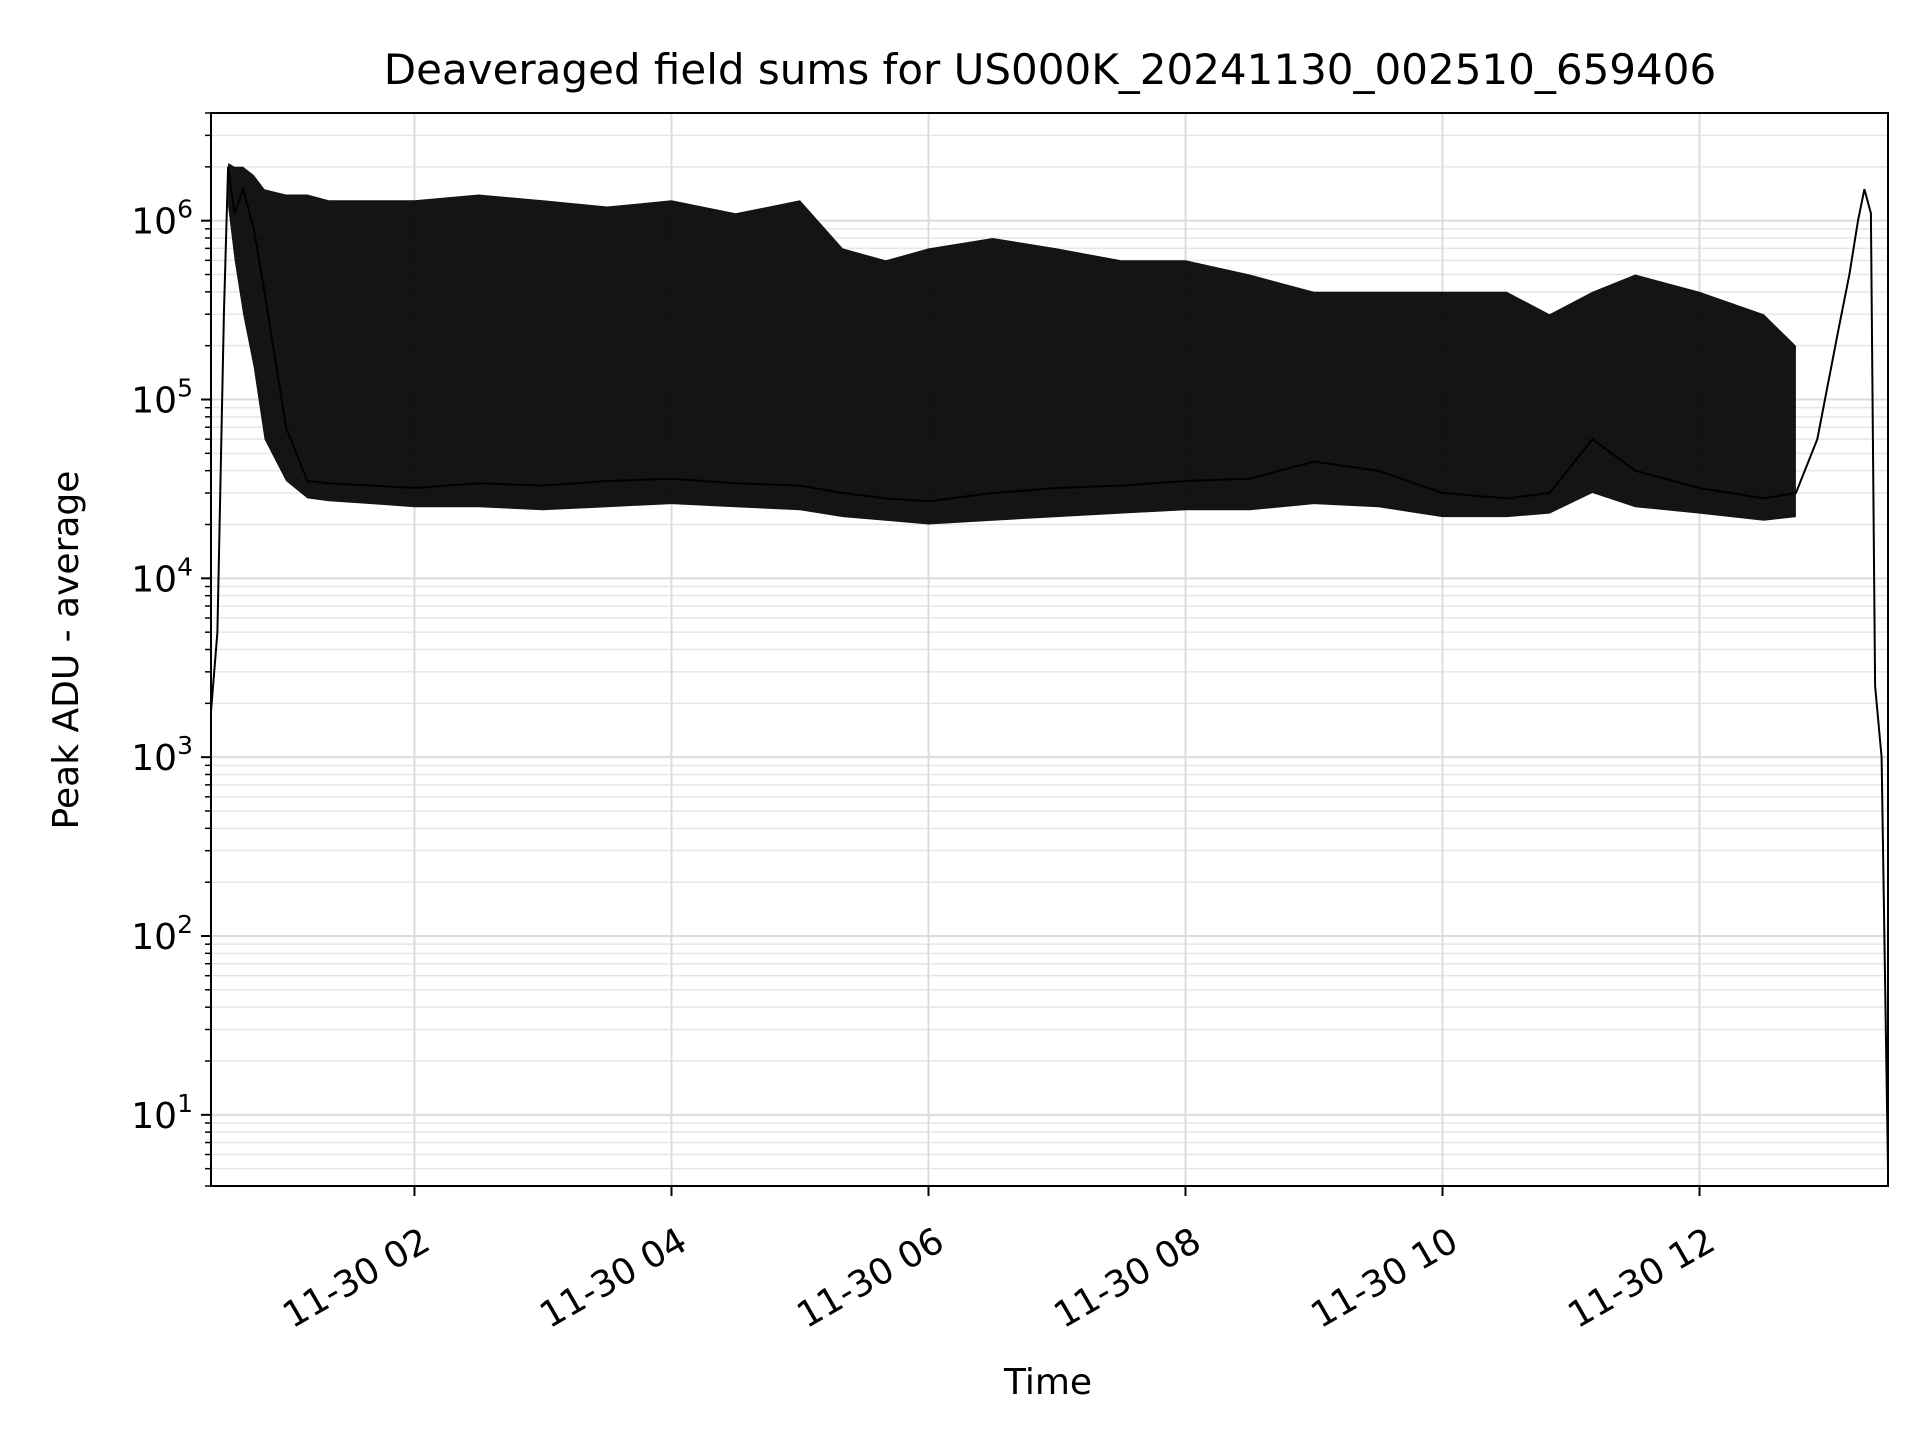 Image resolution: width=1920 pixels, height=1440 pixels. I want to click on x-axis-label: Time, so click(1047, 1382).